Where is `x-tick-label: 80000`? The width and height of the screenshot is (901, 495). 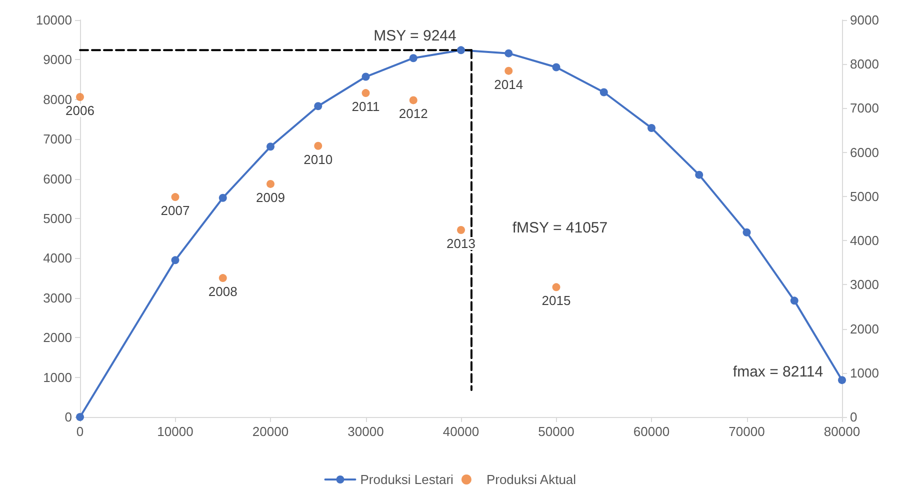
x-tick-label: 80000 is located at coordinates (842, 431).